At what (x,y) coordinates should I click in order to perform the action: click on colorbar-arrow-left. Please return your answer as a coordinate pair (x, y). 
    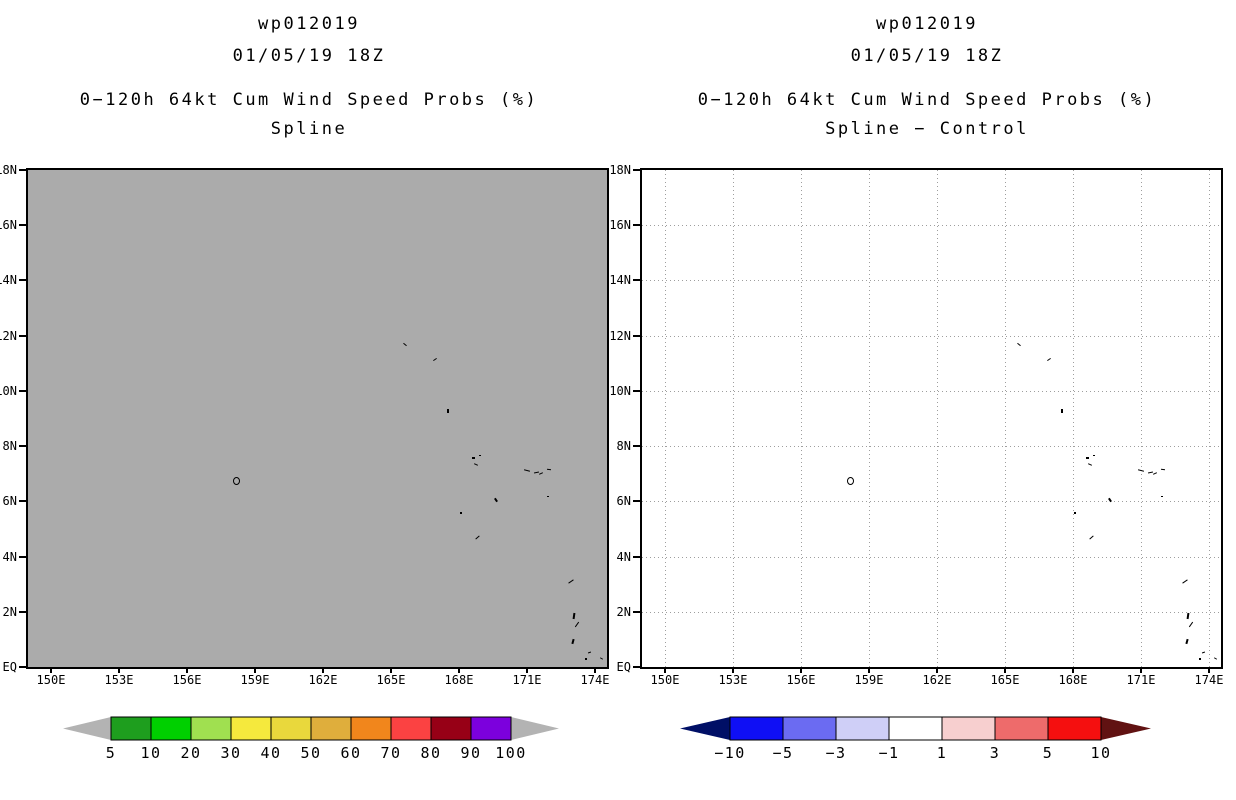
    Looking at the image, I should click on (87, 728).